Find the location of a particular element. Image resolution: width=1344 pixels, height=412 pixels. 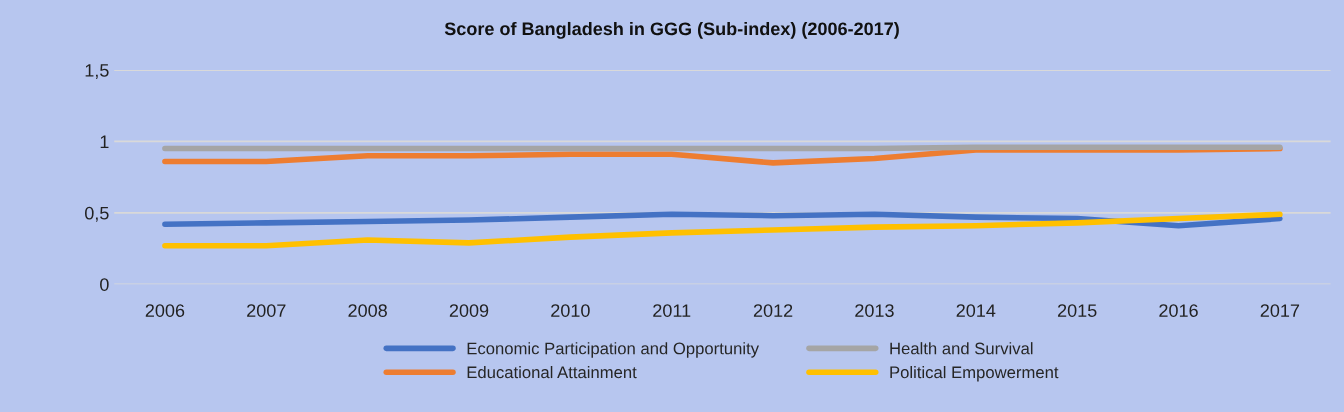

x-tick-label: 2014 is located at coordinates (976, 310).